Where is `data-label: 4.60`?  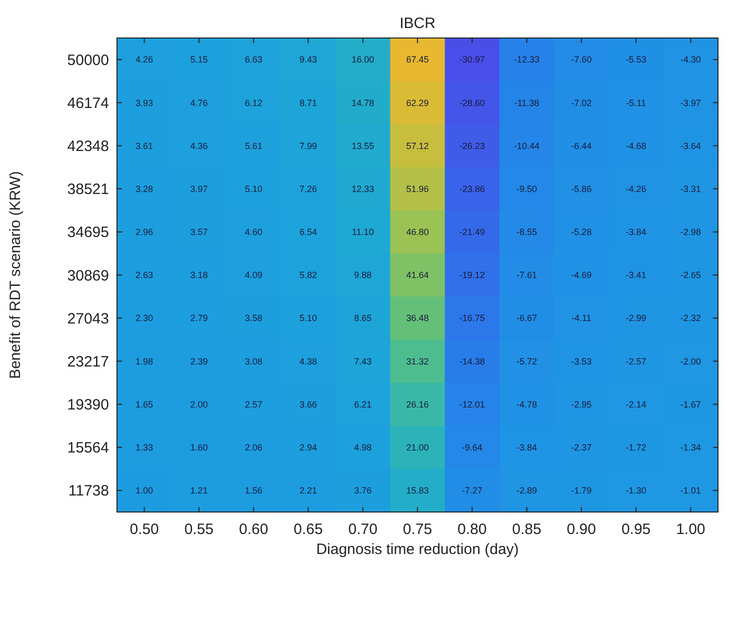 data-label: 4.60 is located at coordinates (253, 232).